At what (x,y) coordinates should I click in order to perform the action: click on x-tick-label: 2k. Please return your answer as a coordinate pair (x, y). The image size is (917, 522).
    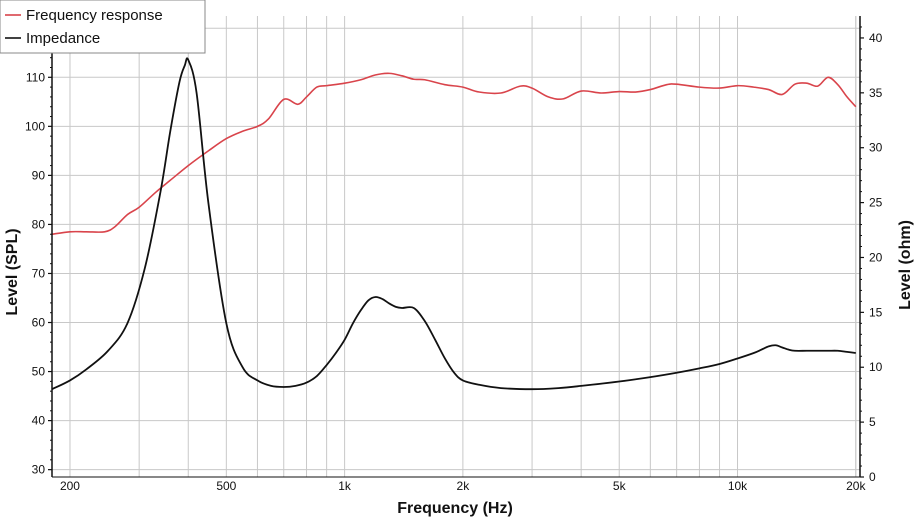
    Looking at the image, I should click on (464, 486).